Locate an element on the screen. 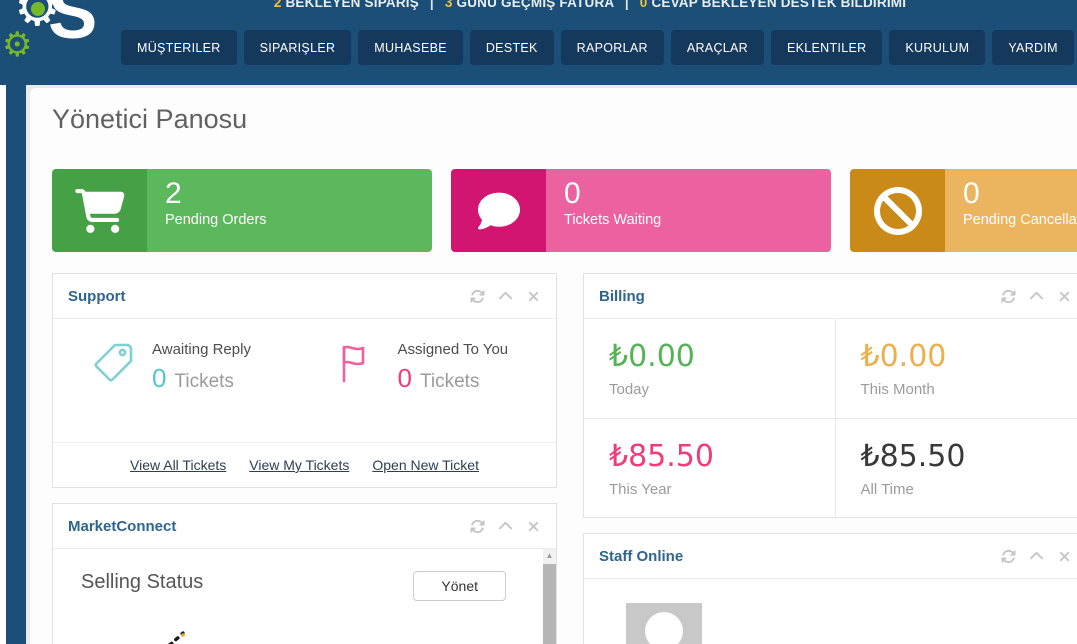 The width and height of the screenshot is (1077, 644). left-sidebar-strip is located at coordinates (16, 364).